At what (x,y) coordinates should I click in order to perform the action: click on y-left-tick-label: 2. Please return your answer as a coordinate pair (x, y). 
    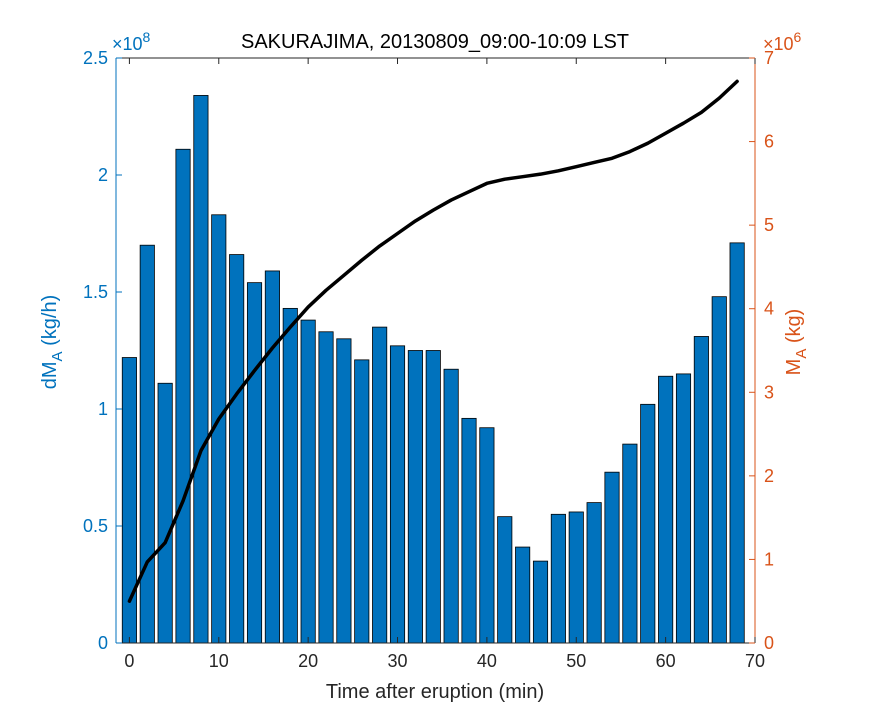
    Looking at the image, I should click on (103, 175).